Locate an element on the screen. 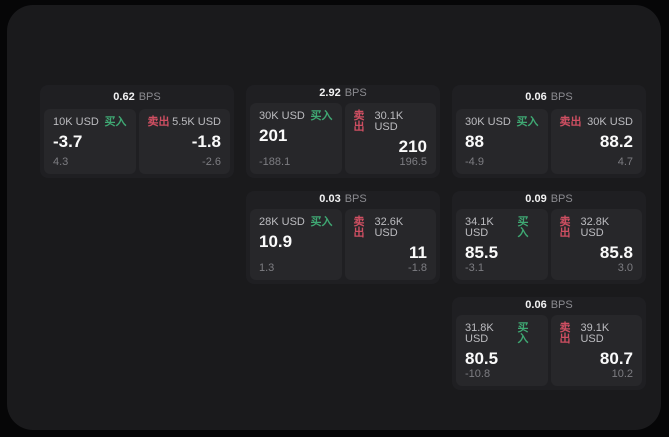 This screenshot has width=669, height=437. sell-change-value: -2.6 is located at coordinates (211, 162).